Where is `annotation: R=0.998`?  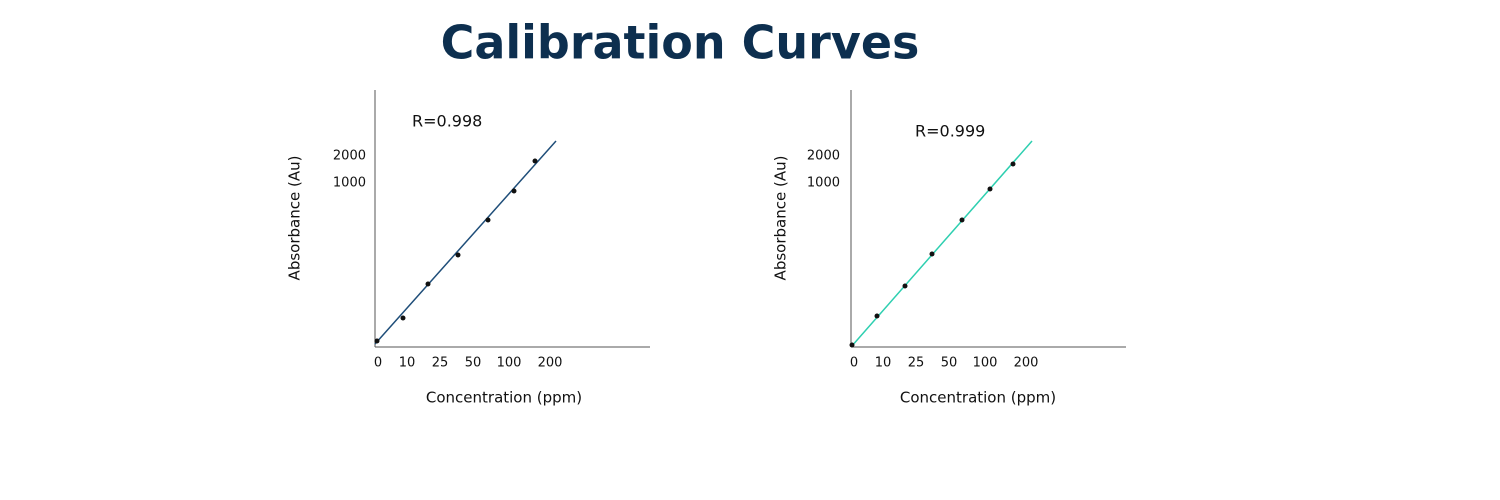 annotation: R=0.998 is located at coordinates (447, 121).